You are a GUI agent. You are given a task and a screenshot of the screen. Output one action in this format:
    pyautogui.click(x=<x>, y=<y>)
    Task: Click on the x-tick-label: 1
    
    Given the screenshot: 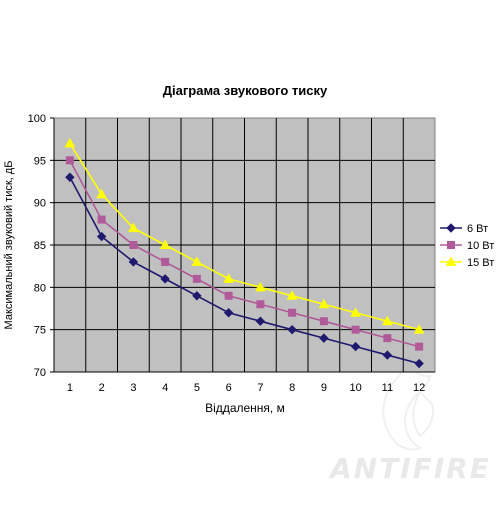 What is the action you would take?
    pyautogui.click(x=70, y=388)
    